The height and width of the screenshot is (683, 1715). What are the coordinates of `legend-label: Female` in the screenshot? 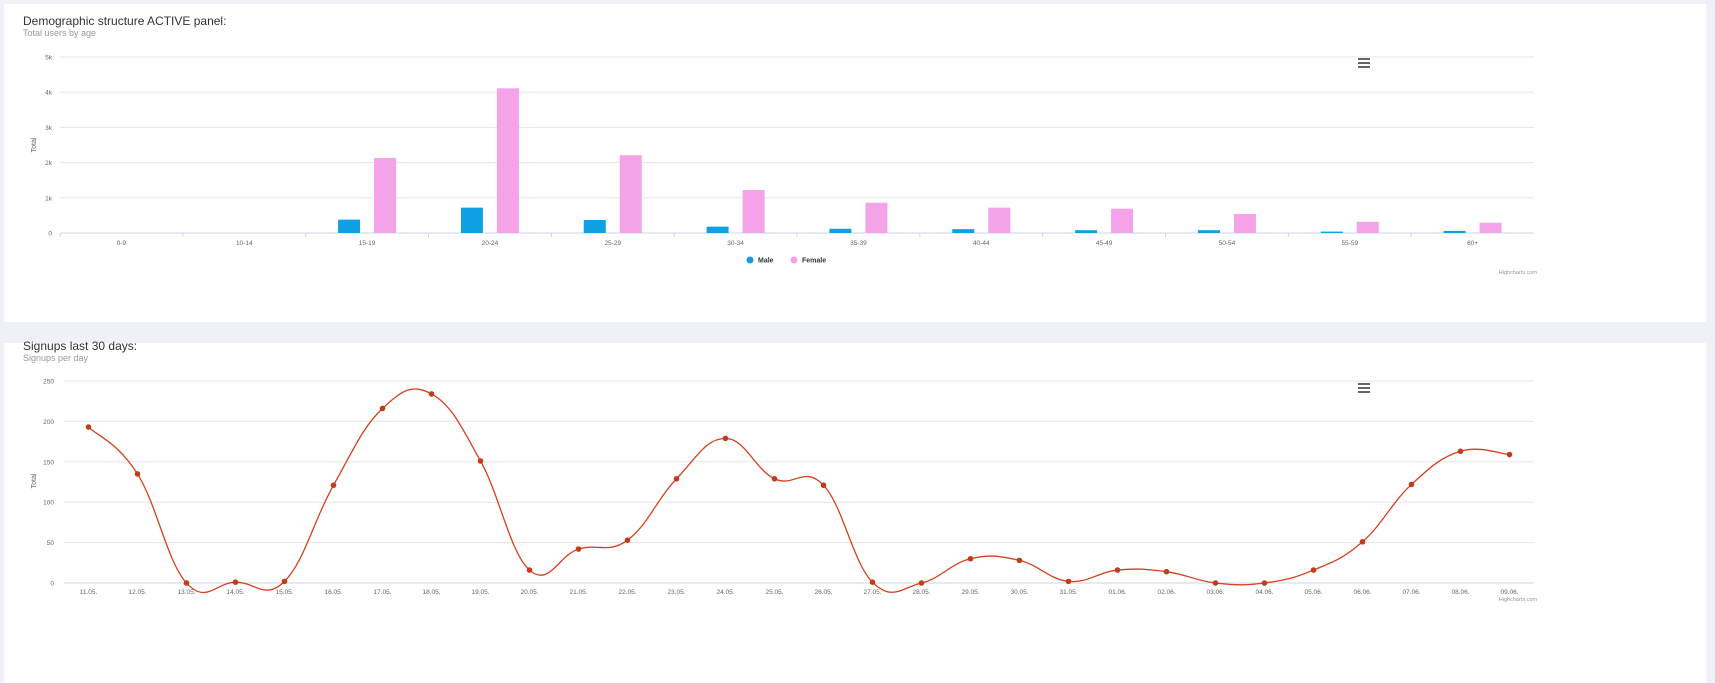 It's located at (814, 261).